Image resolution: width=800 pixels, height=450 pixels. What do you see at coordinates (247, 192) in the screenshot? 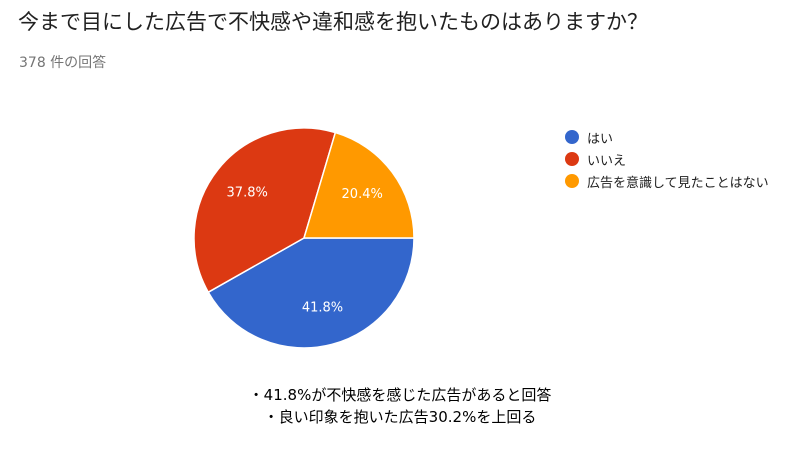
I see `pie-label-no: 37.8%` at bounding box center [247, 192].